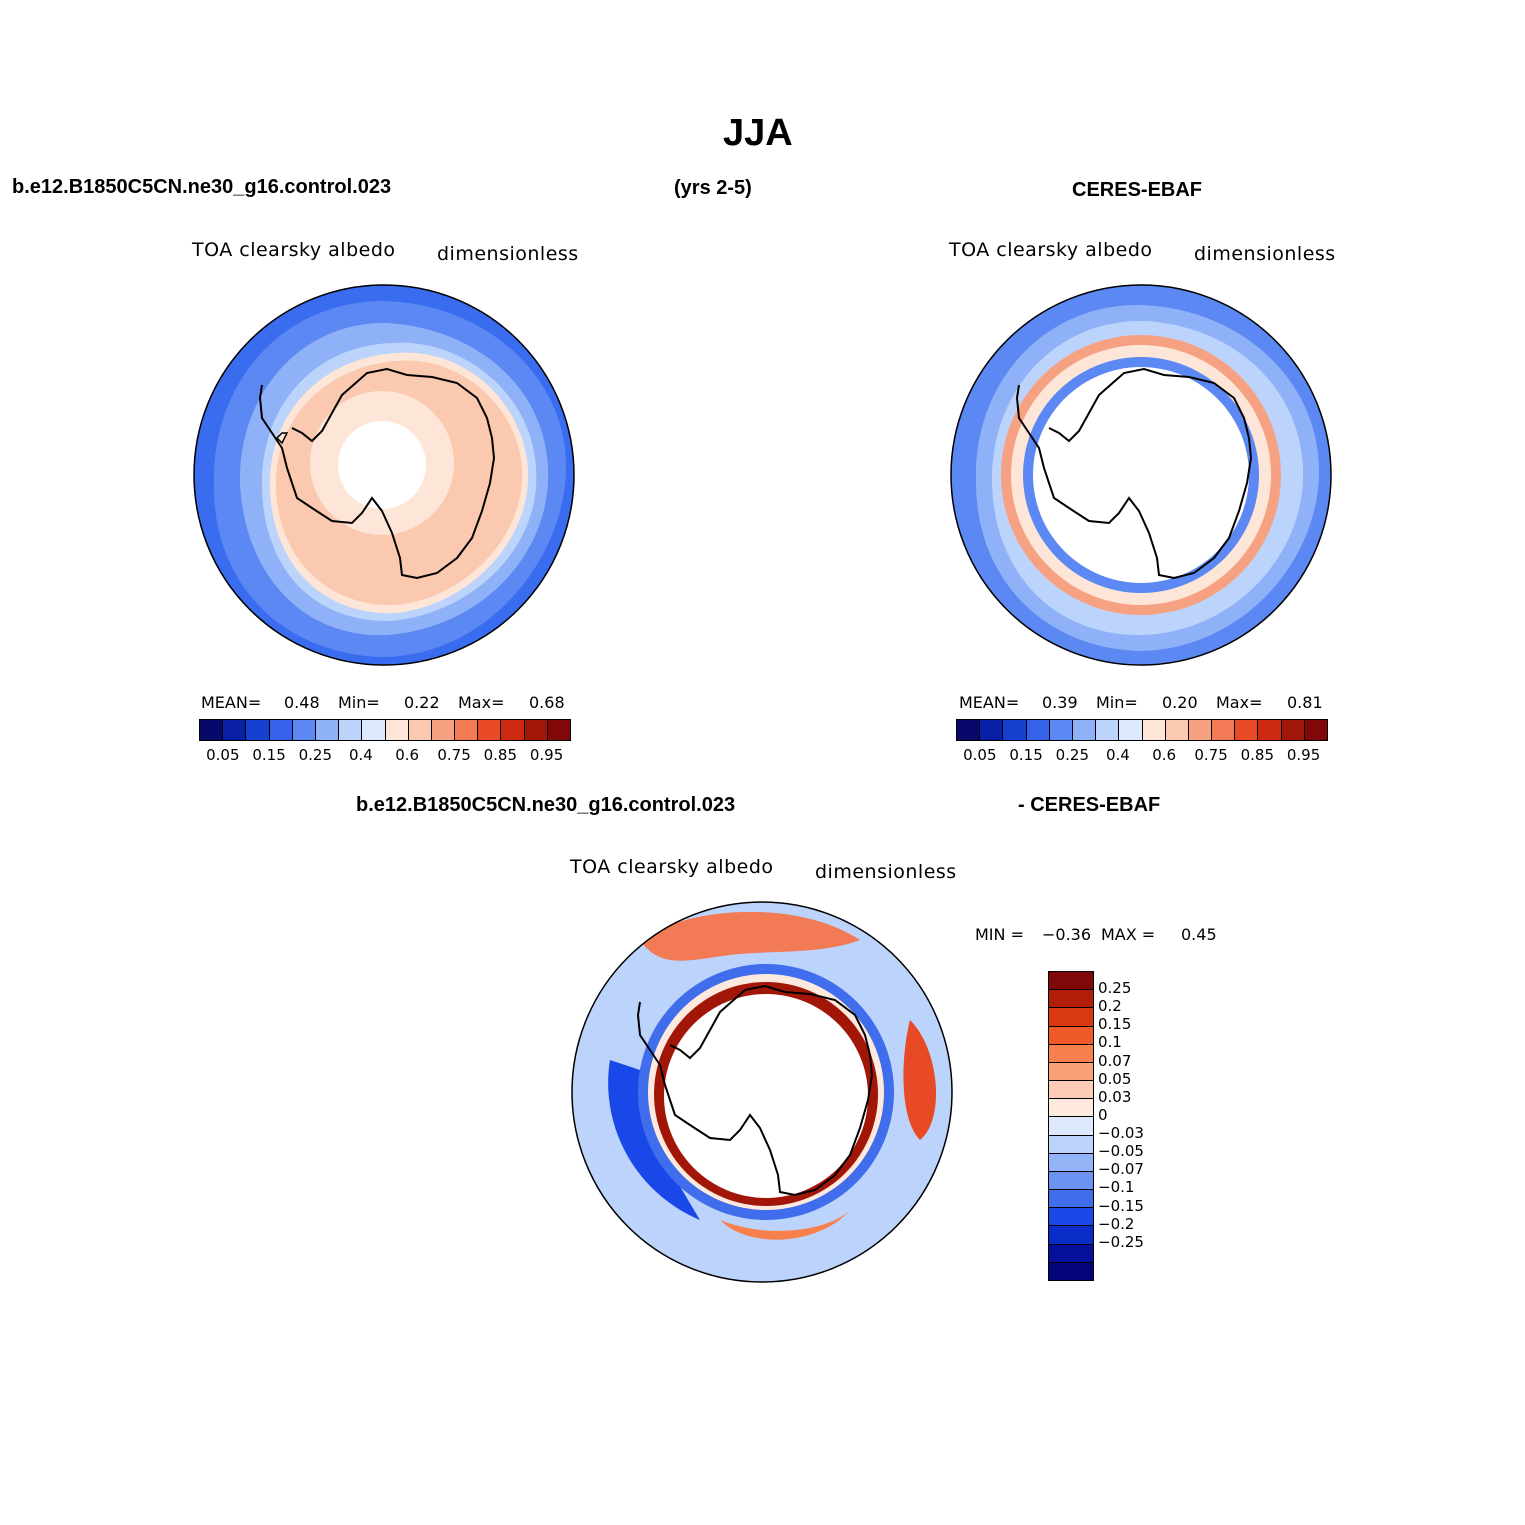  I want to click on panel1-mean-value: 0.48, so click(302, 702).